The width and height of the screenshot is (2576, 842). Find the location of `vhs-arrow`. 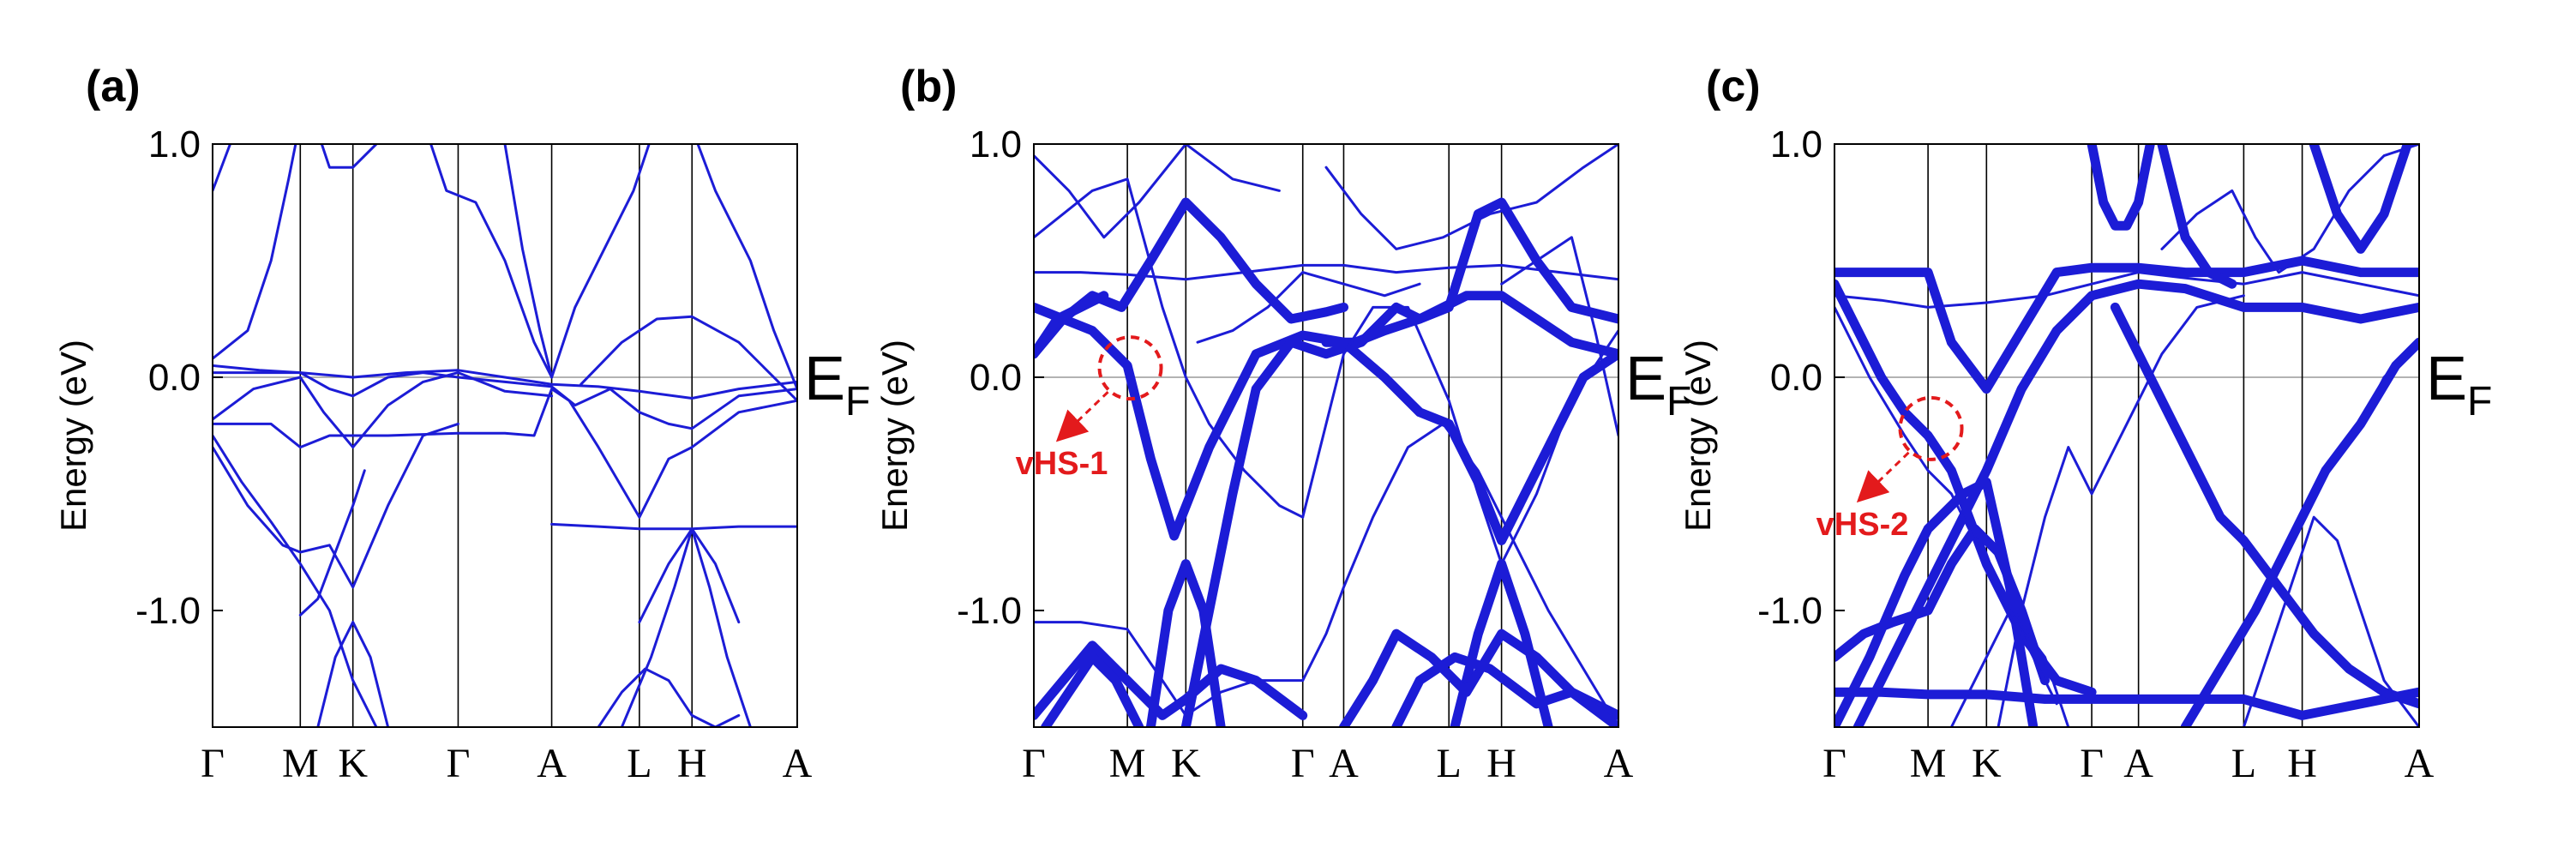

vhs-arrow is located at coordinates (1082, 416).